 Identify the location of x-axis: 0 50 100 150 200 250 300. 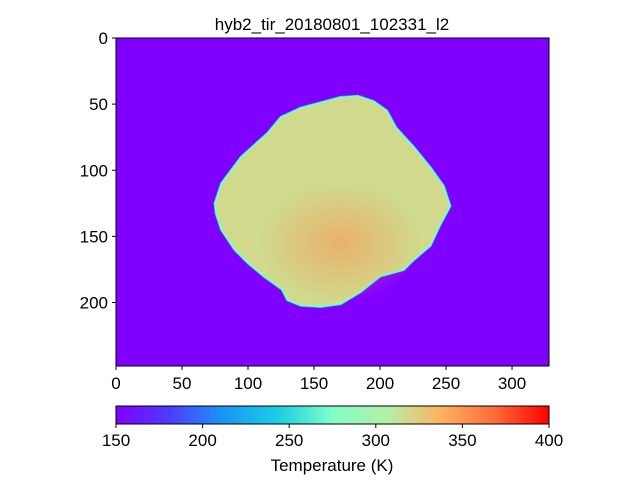
(318, 379).